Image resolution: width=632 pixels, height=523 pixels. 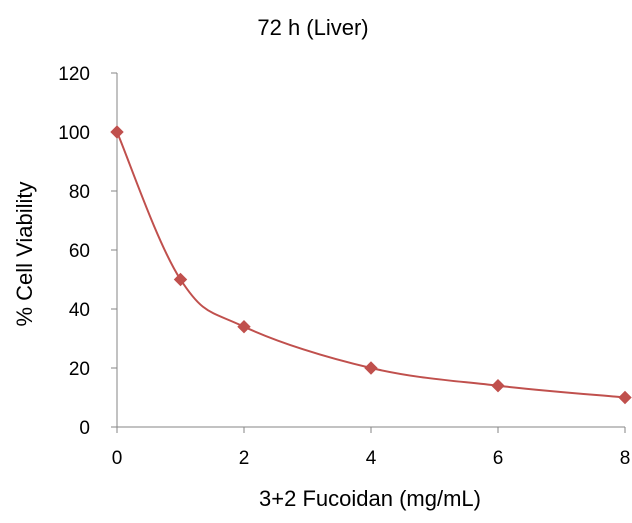 What do you see at coordinates (74, 133) in the screenshot?
I see `y-tick-label: 100` at bounding box center [74, 133].